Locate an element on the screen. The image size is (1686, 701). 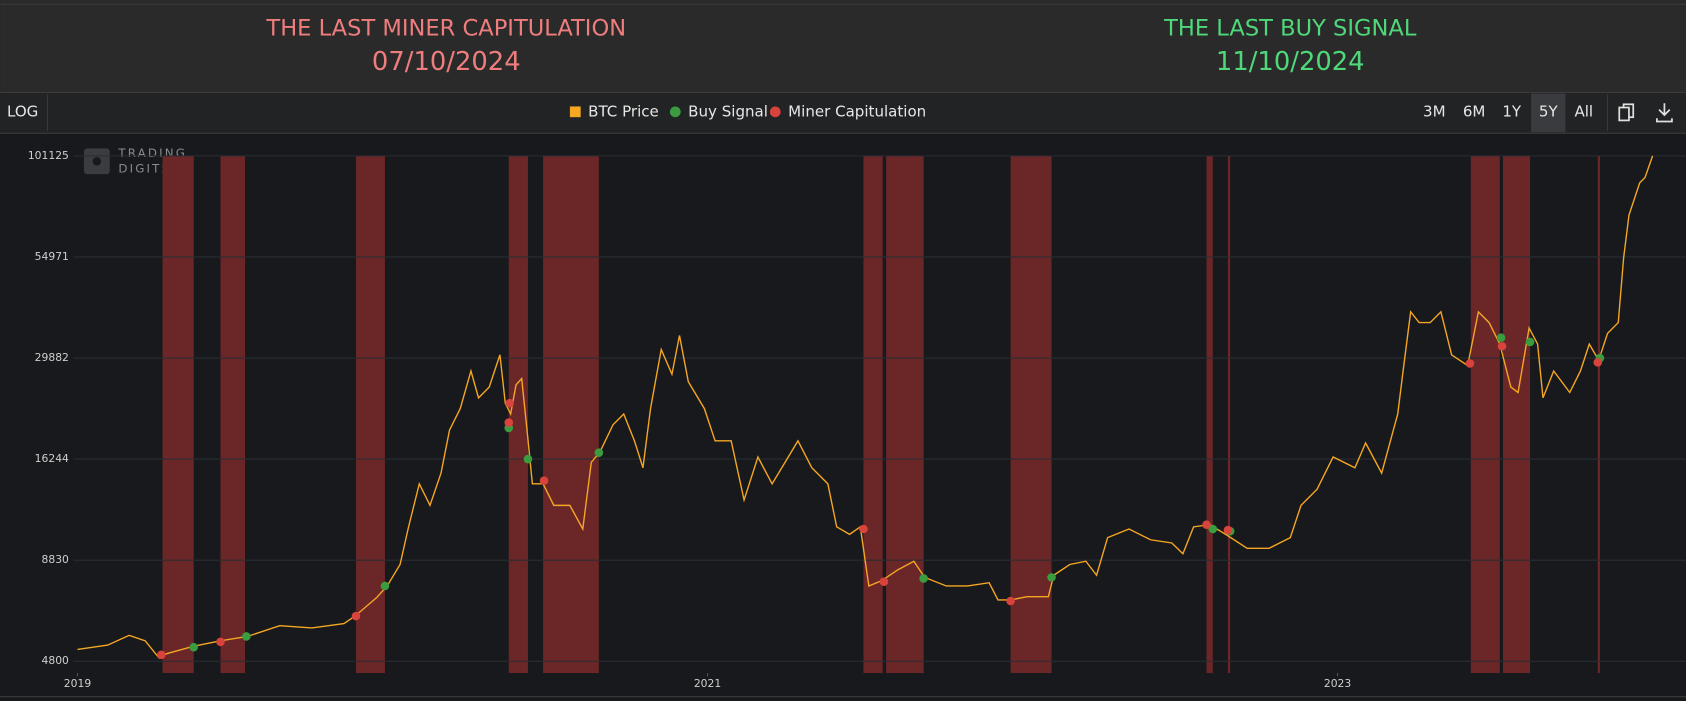
watermark-logo-dot is located at coordinates (97, 161).